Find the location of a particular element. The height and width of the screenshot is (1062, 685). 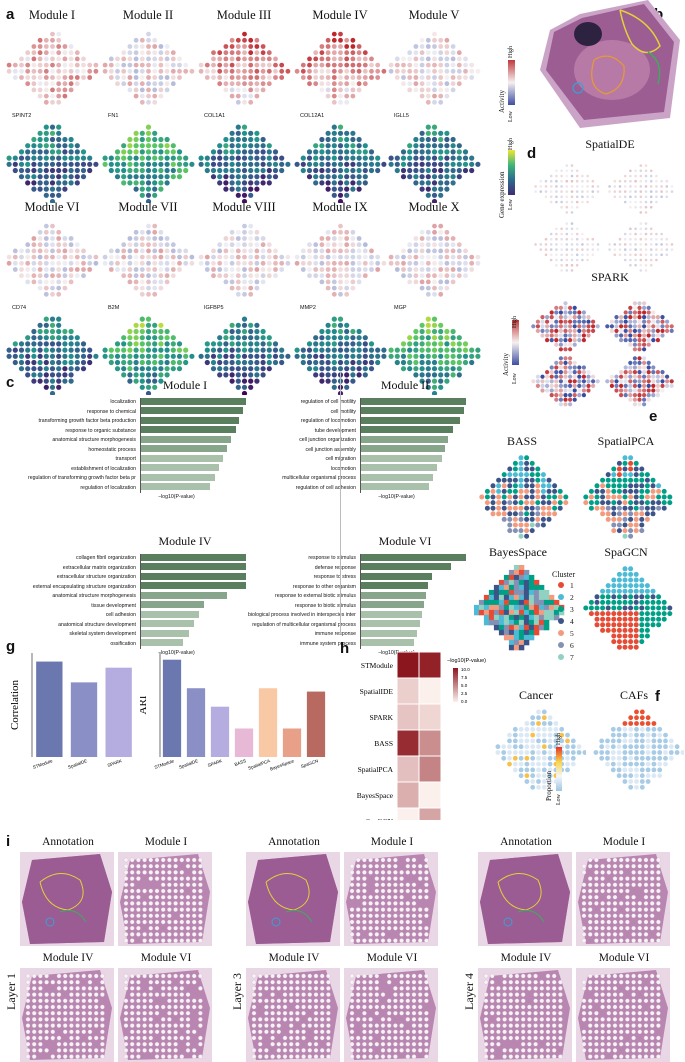

go-bar is located at coordinates (165, 633).